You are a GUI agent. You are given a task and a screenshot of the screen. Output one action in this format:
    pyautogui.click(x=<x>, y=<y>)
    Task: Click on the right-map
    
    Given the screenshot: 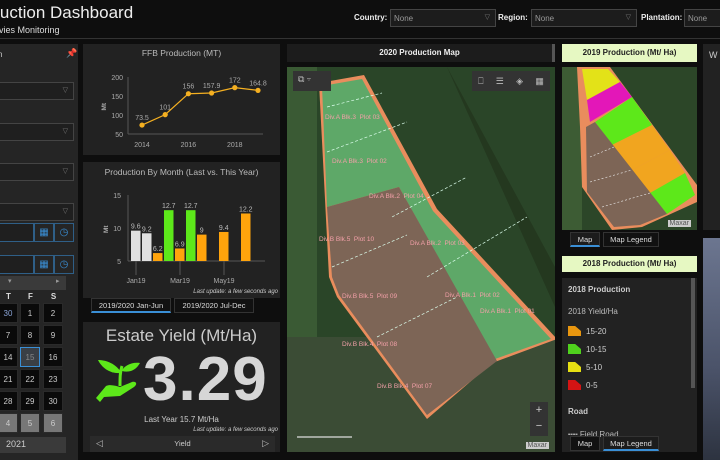 What is the action you would take?
    pyautogui.click(x=711, y=349)
    